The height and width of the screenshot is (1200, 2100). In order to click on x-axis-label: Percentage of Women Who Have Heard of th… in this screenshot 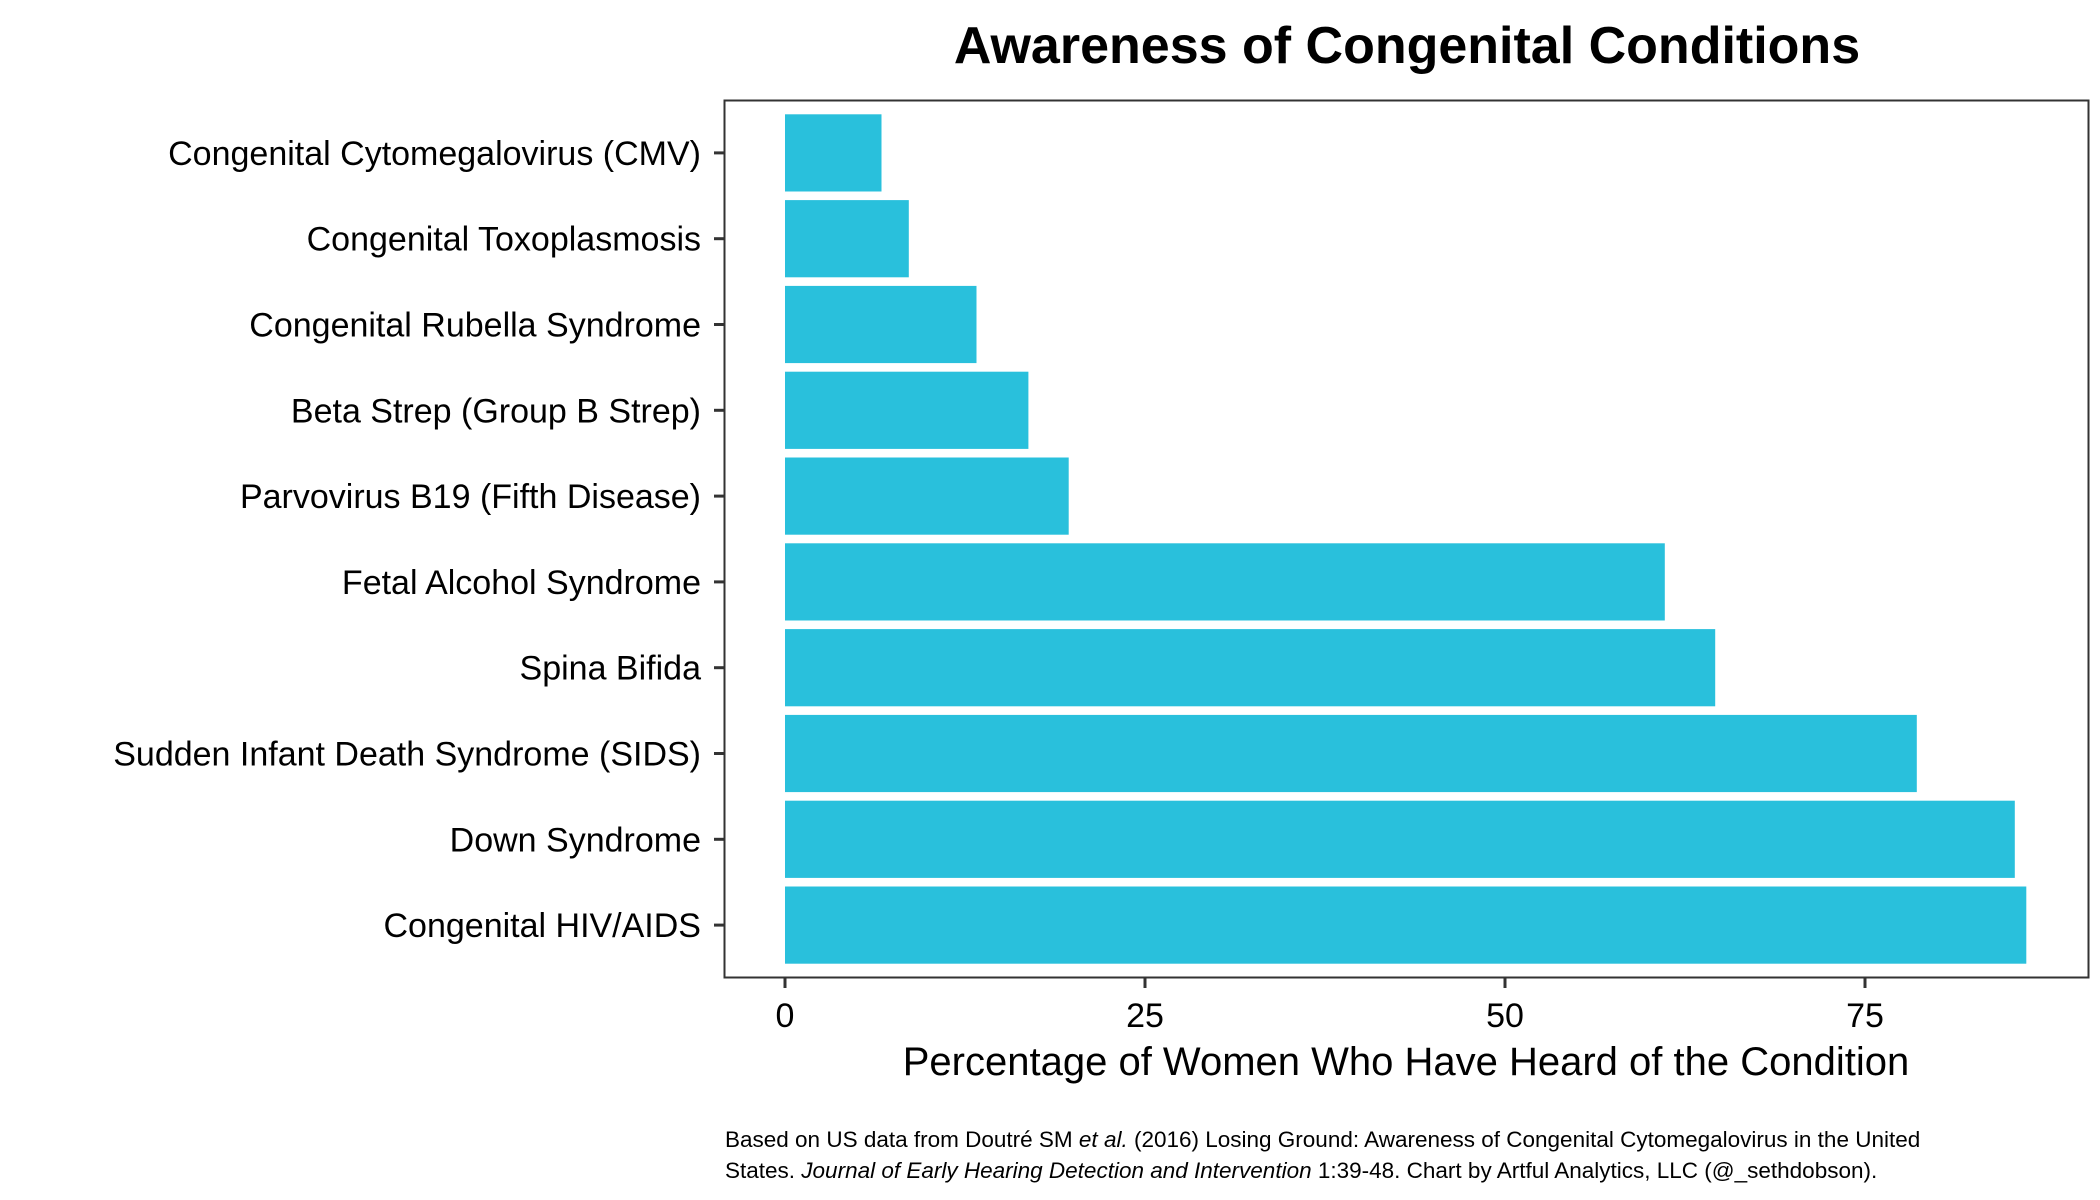, I will do `click(1406, 1062)`.